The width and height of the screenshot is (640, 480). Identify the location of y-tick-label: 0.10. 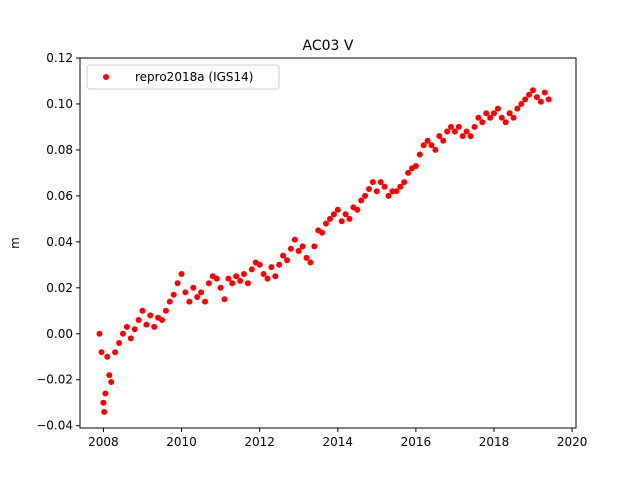
(59, 104).